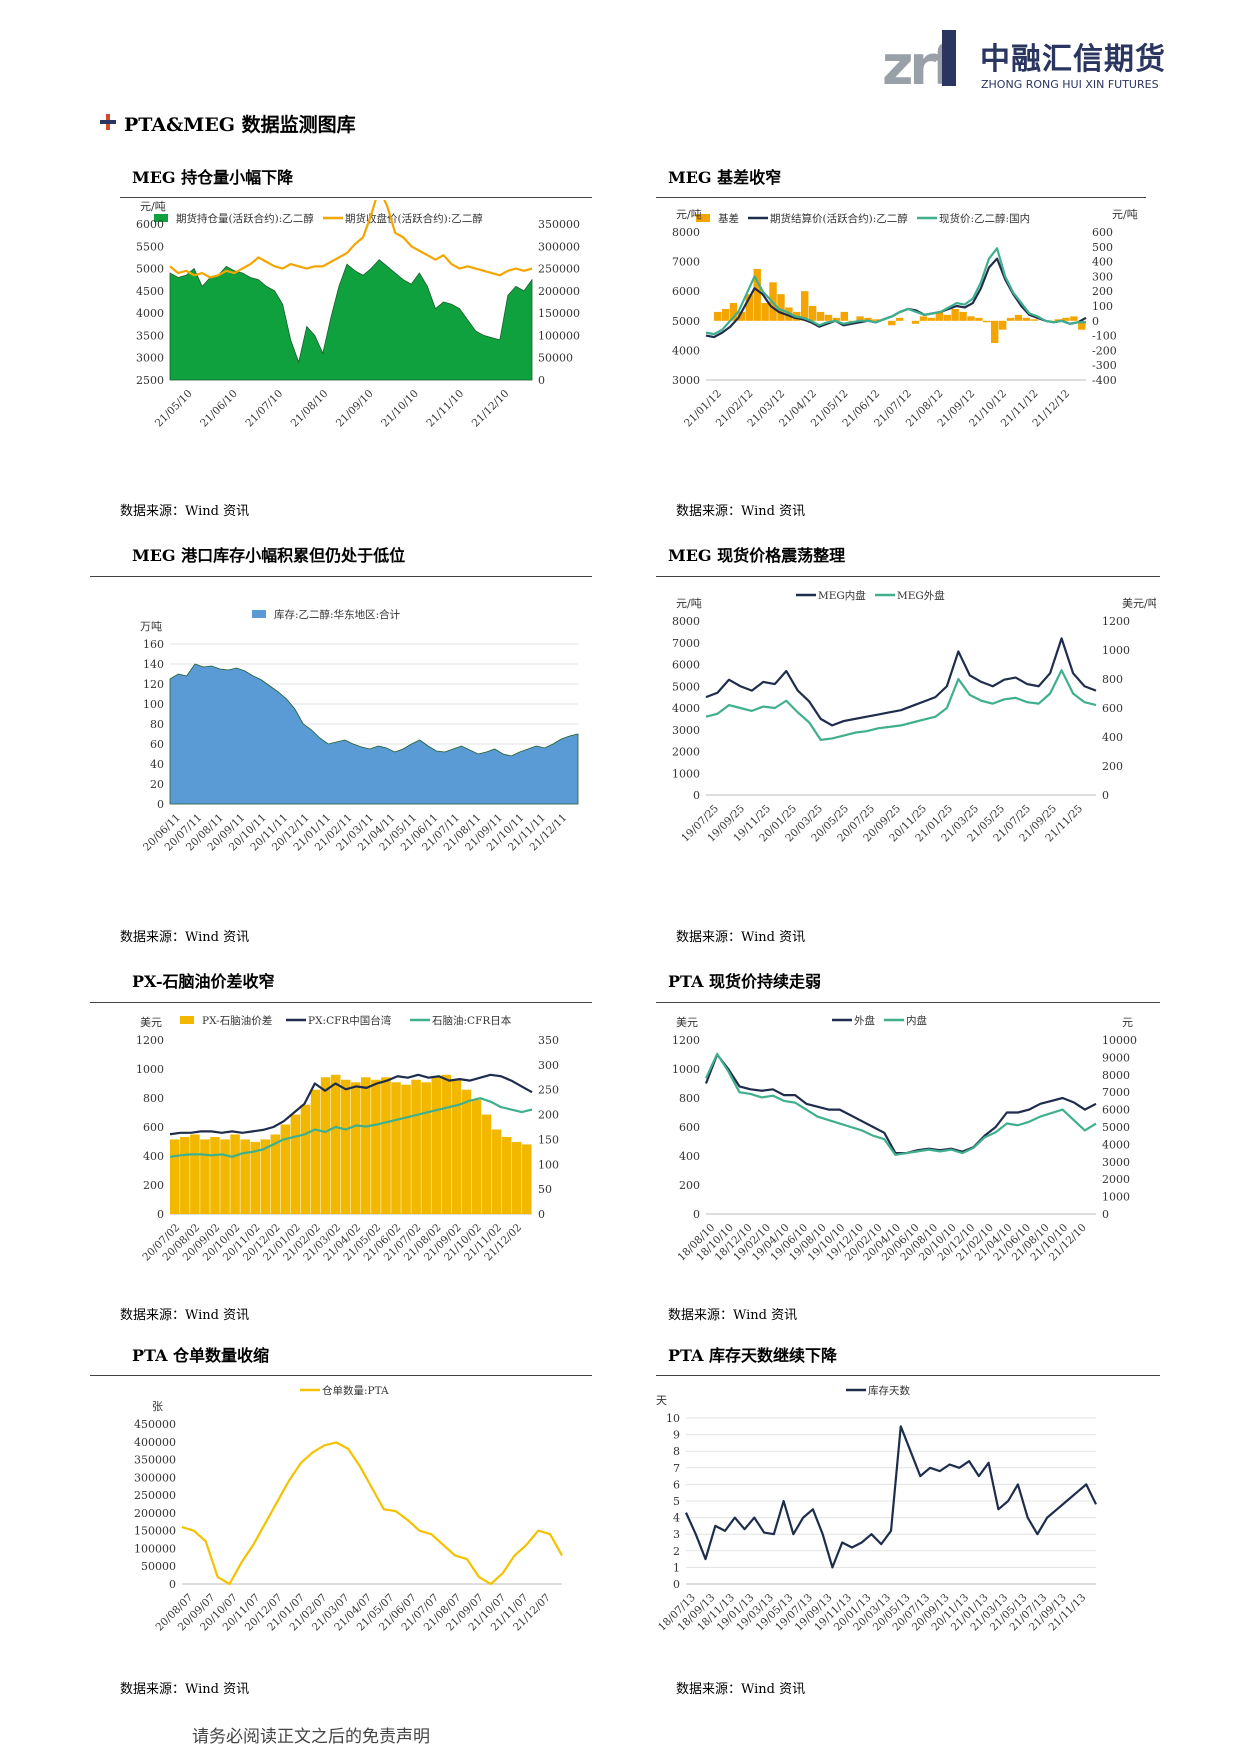 This screenshot has height=1753, width=1240. Describe the element at coordinates (753, 1355) in the screenshot. I see `panel-title-8: PTA 库存天数继续下降` at that location.